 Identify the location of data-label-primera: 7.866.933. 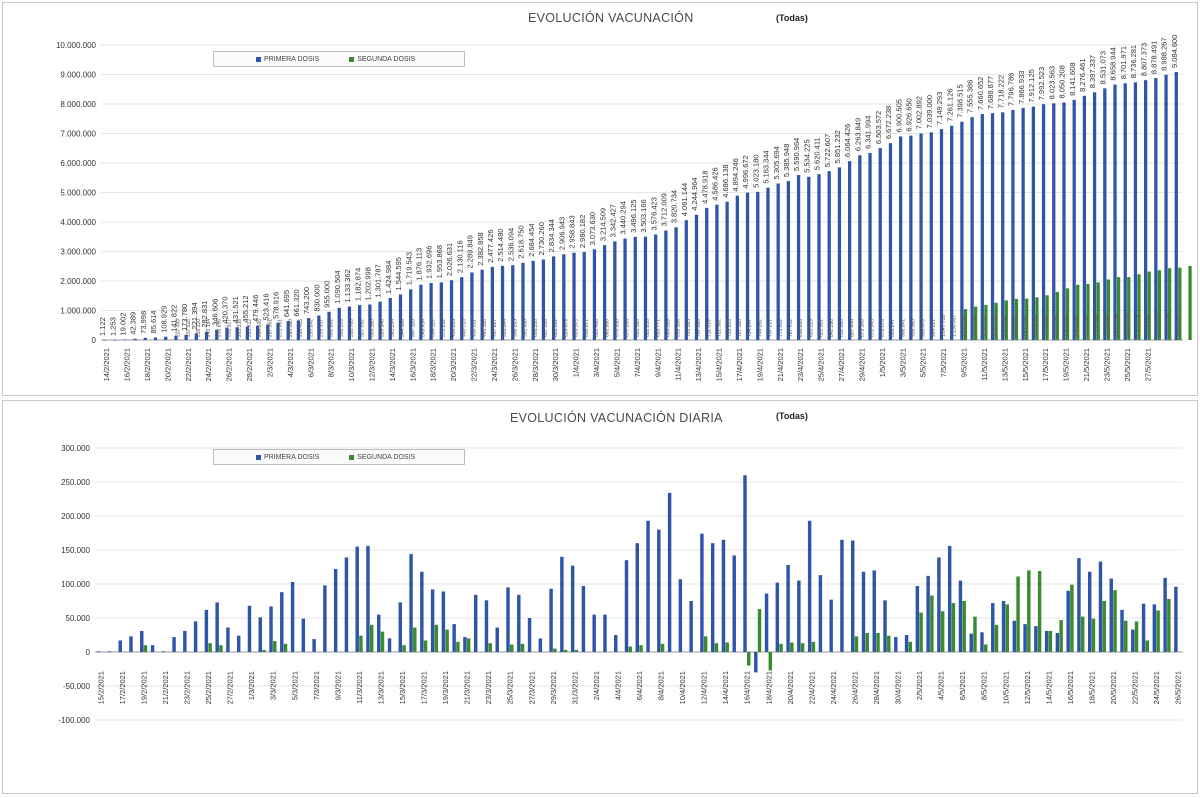
(1021, 87).